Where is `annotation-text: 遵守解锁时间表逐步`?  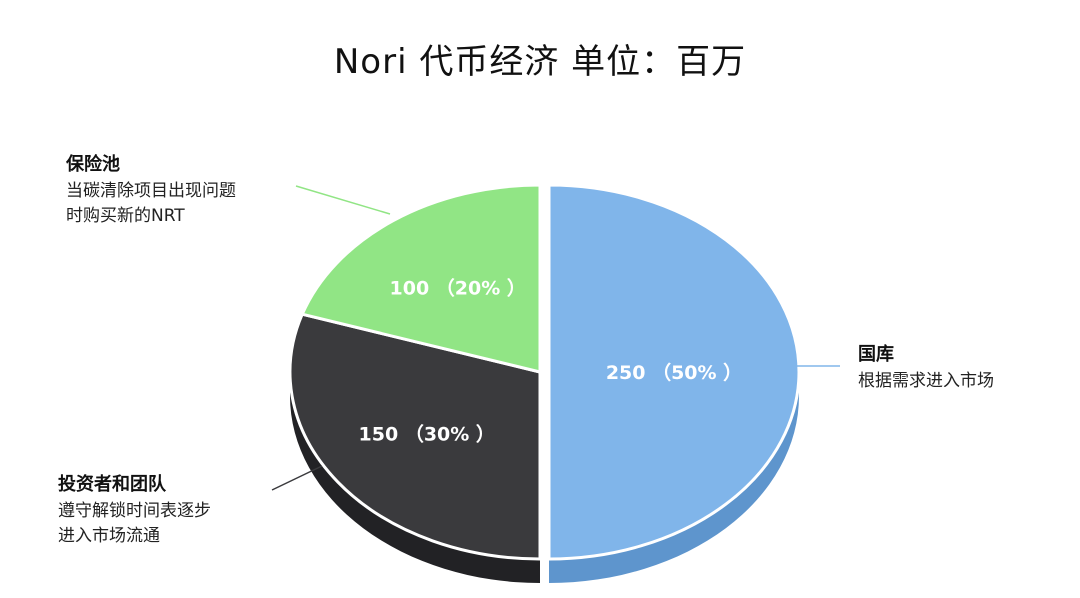 annotation-text: 遵守解锁时间表逐步 is located at coordinates (134, 511).